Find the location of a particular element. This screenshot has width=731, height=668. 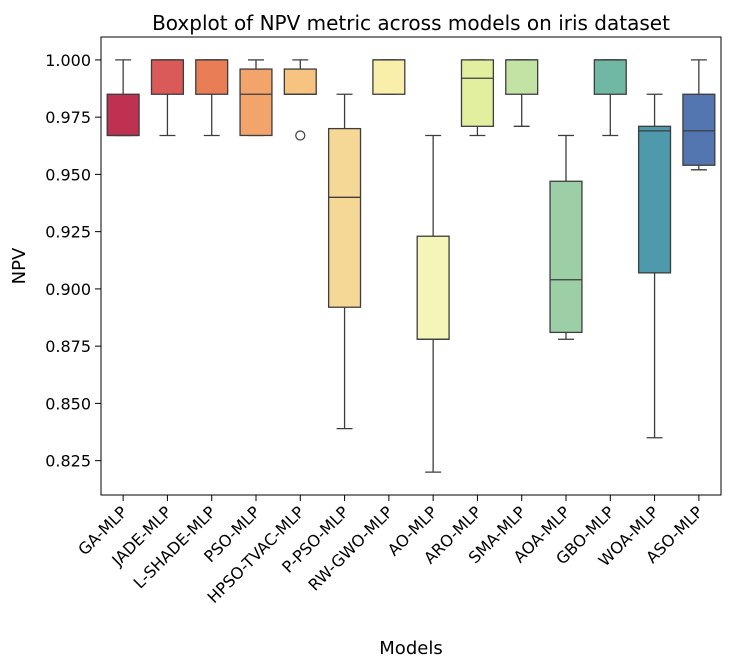

box-sma-mlp is located at coordinates (522, 93).